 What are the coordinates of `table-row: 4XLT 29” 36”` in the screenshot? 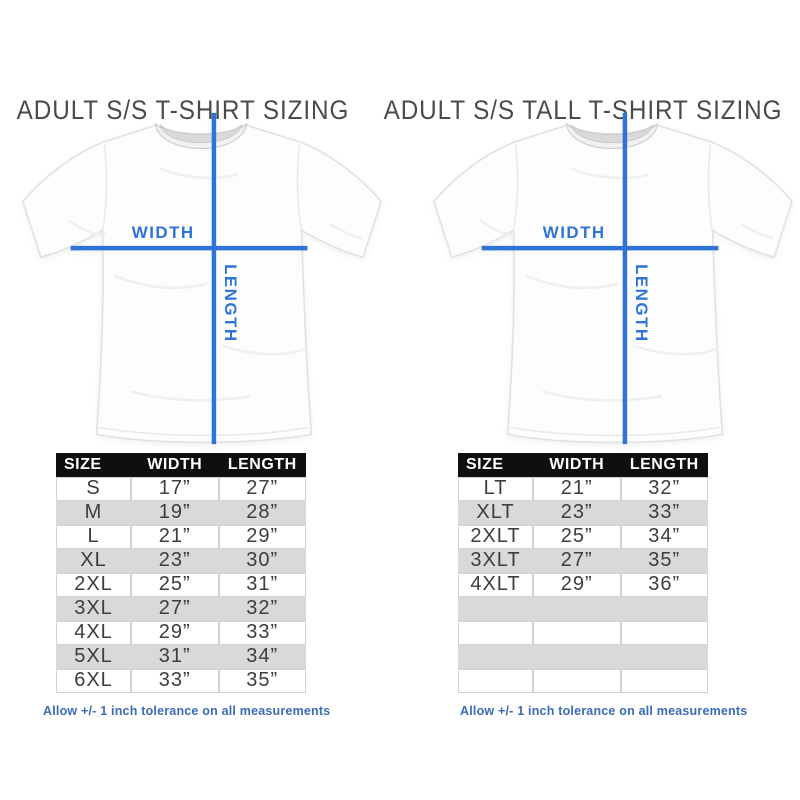 It's located at (583, 585).